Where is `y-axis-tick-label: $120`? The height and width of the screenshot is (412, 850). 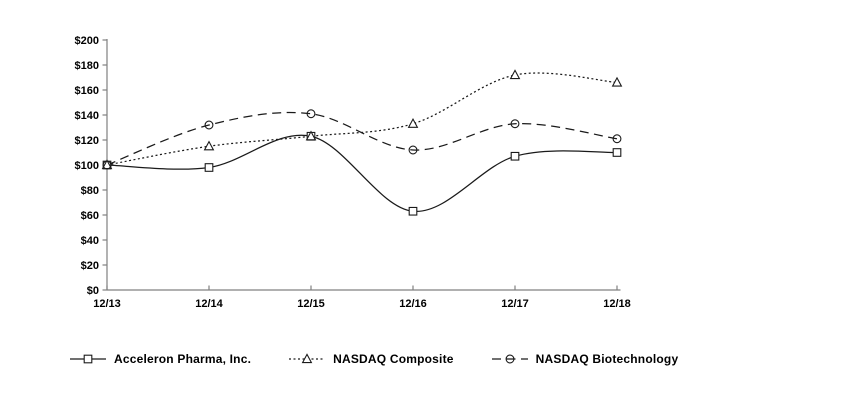 y-axis-tick-label: $120 is located at coordinates (87, 141).